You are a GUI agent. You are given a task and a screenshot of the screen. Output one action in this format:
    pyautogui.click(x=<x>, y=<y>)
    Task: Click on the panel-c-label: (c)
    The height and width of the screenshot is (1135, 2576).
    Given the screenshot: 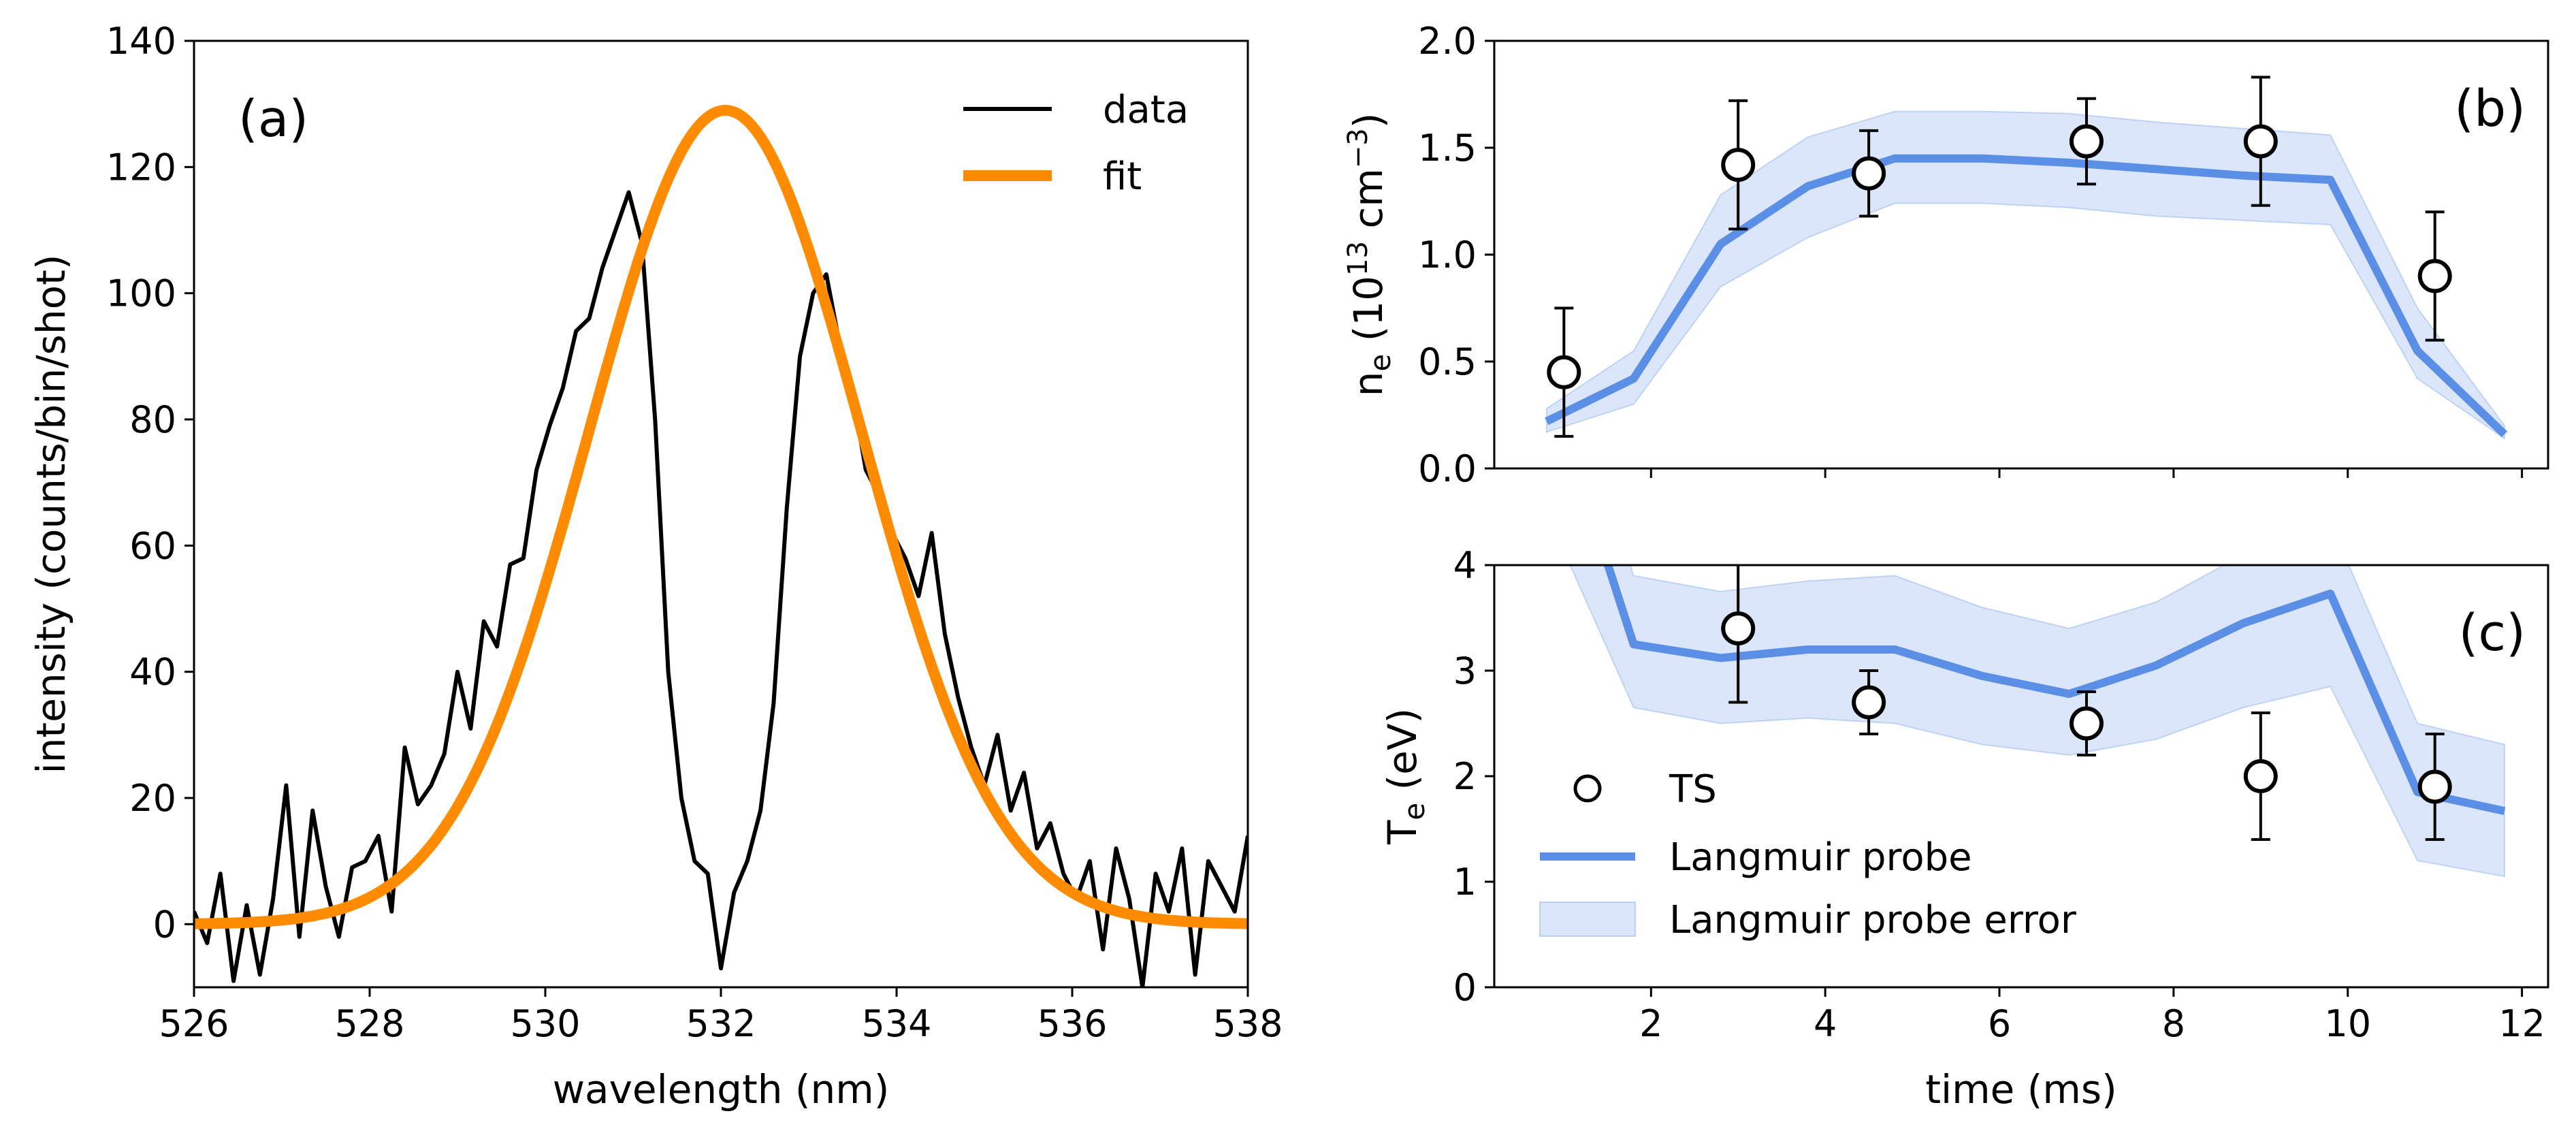 What is the action you would take?
    pyautogui.click(x=2492, y=633)
    